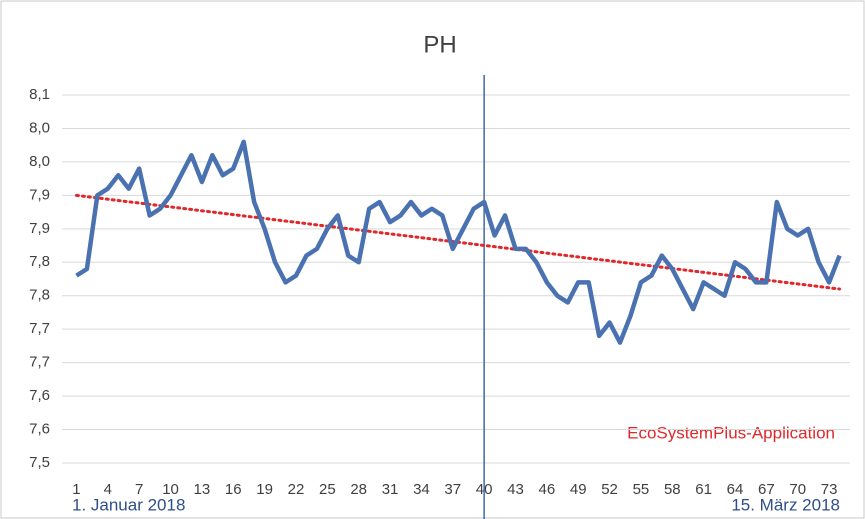 The height and width of the screenshot is (519, 865). Describe the element at coordinates (108, 489) in the screenshot. I see `x-tick-label: 4` at that location.